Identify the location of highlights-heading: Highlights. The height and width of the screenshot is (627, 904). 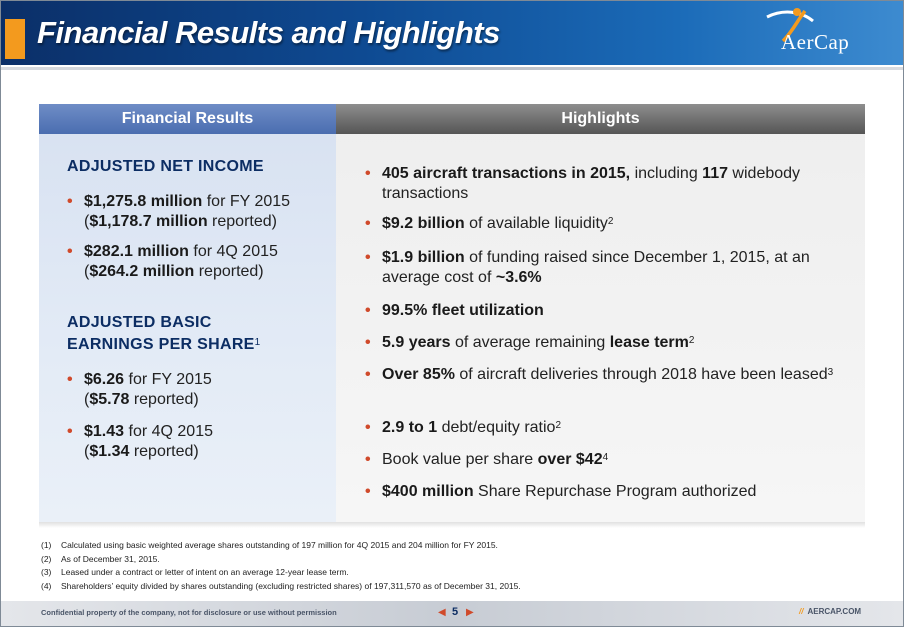
(600, 119).